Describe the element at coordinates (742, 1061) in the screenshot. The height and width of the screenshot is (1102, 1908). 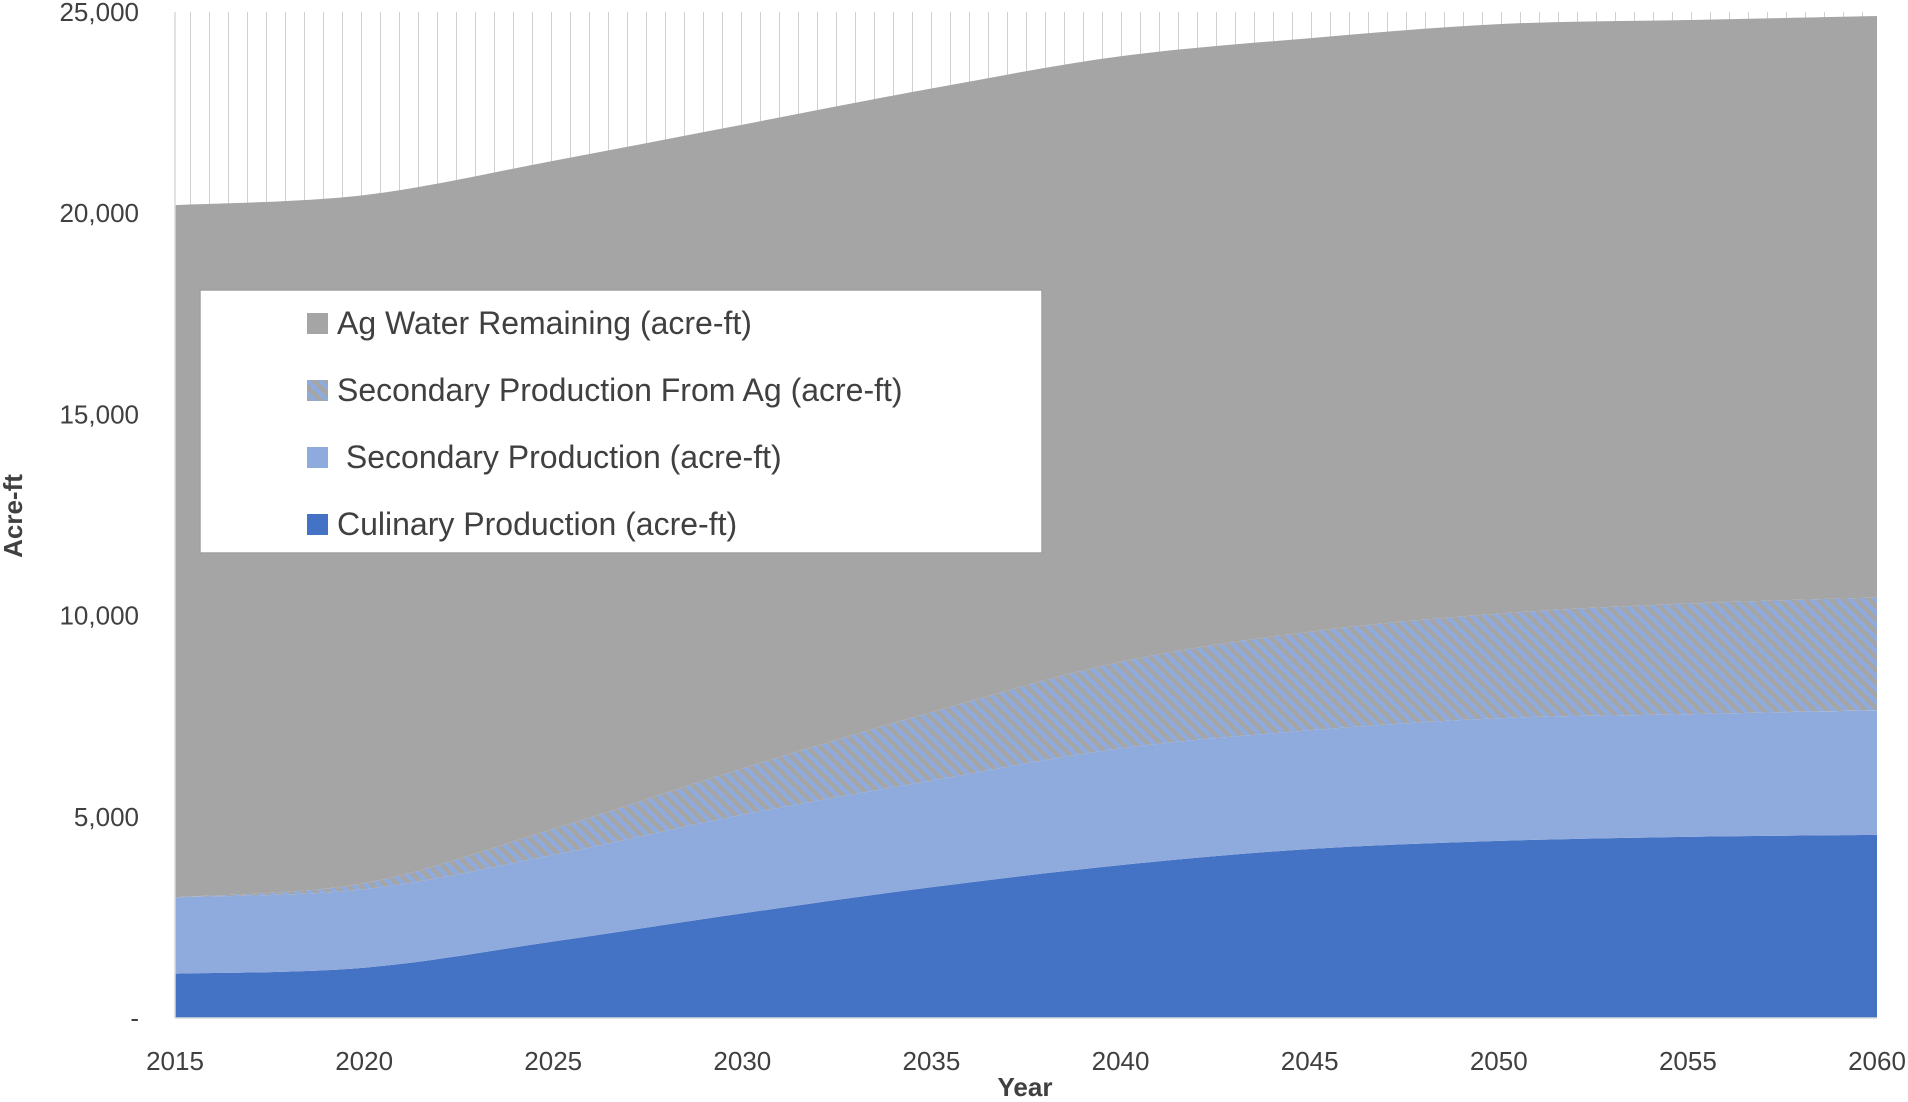
I see `x-tick-label: 2030` at that location.